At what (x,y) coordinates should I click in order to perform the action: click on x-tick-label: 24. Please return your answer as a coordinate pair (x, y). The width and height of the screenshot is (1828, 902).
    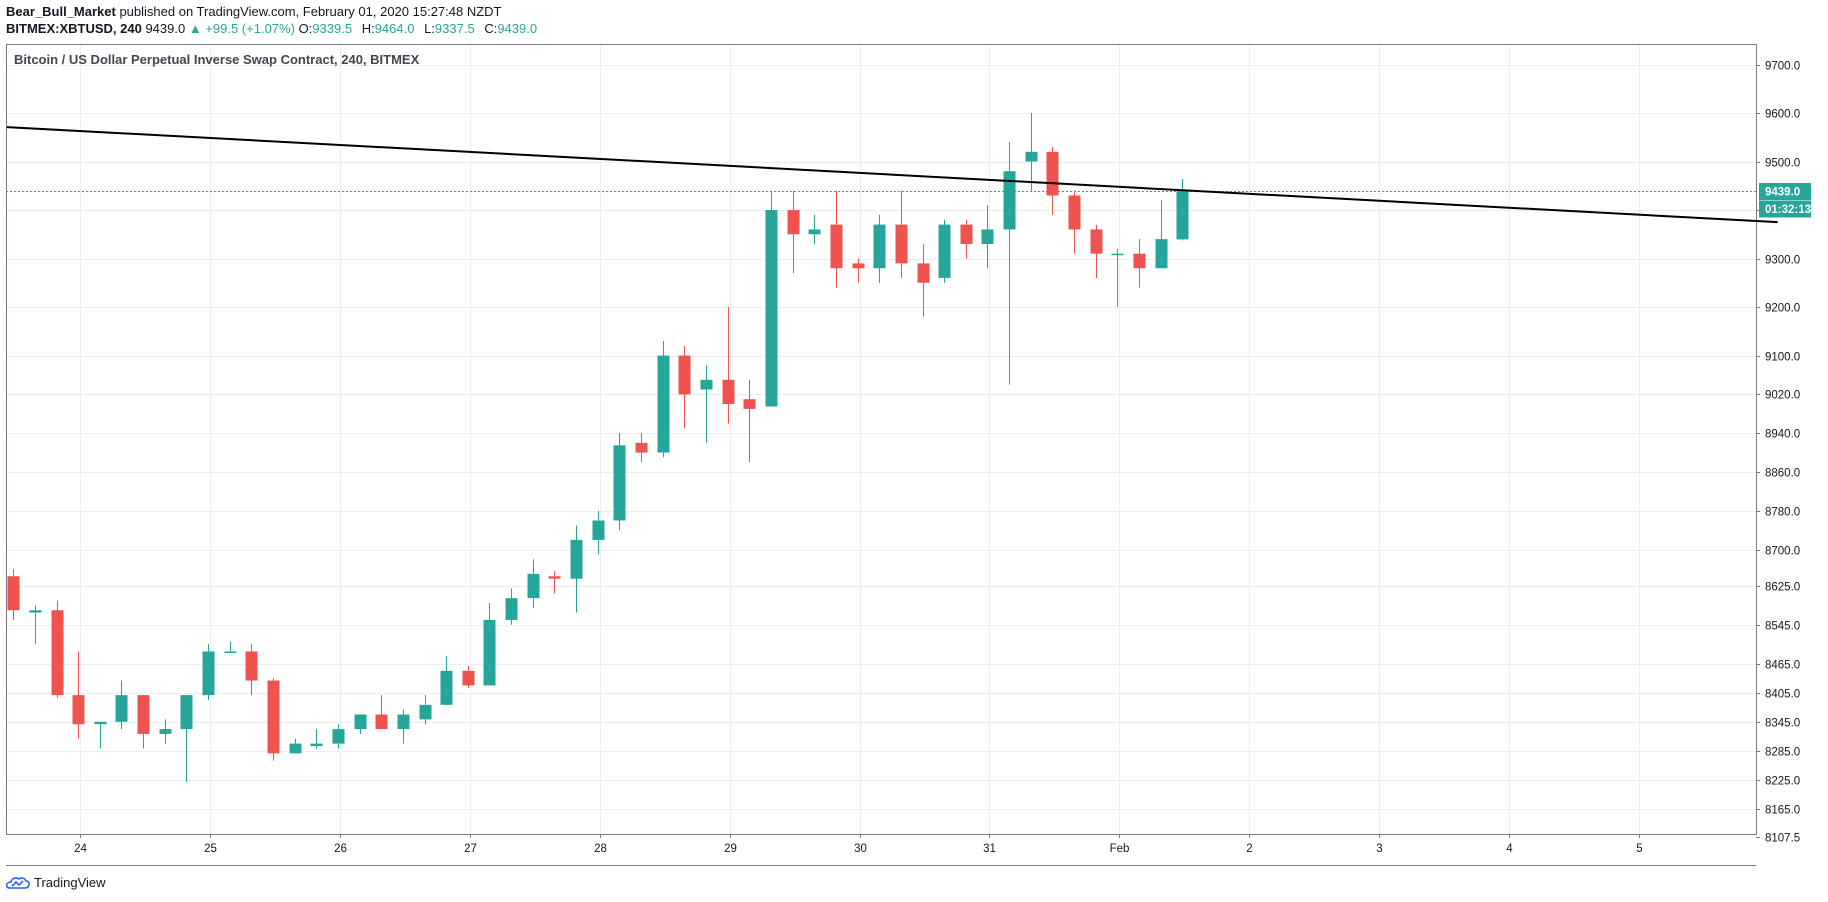
    Looking at the image, I should click on (80, 849).